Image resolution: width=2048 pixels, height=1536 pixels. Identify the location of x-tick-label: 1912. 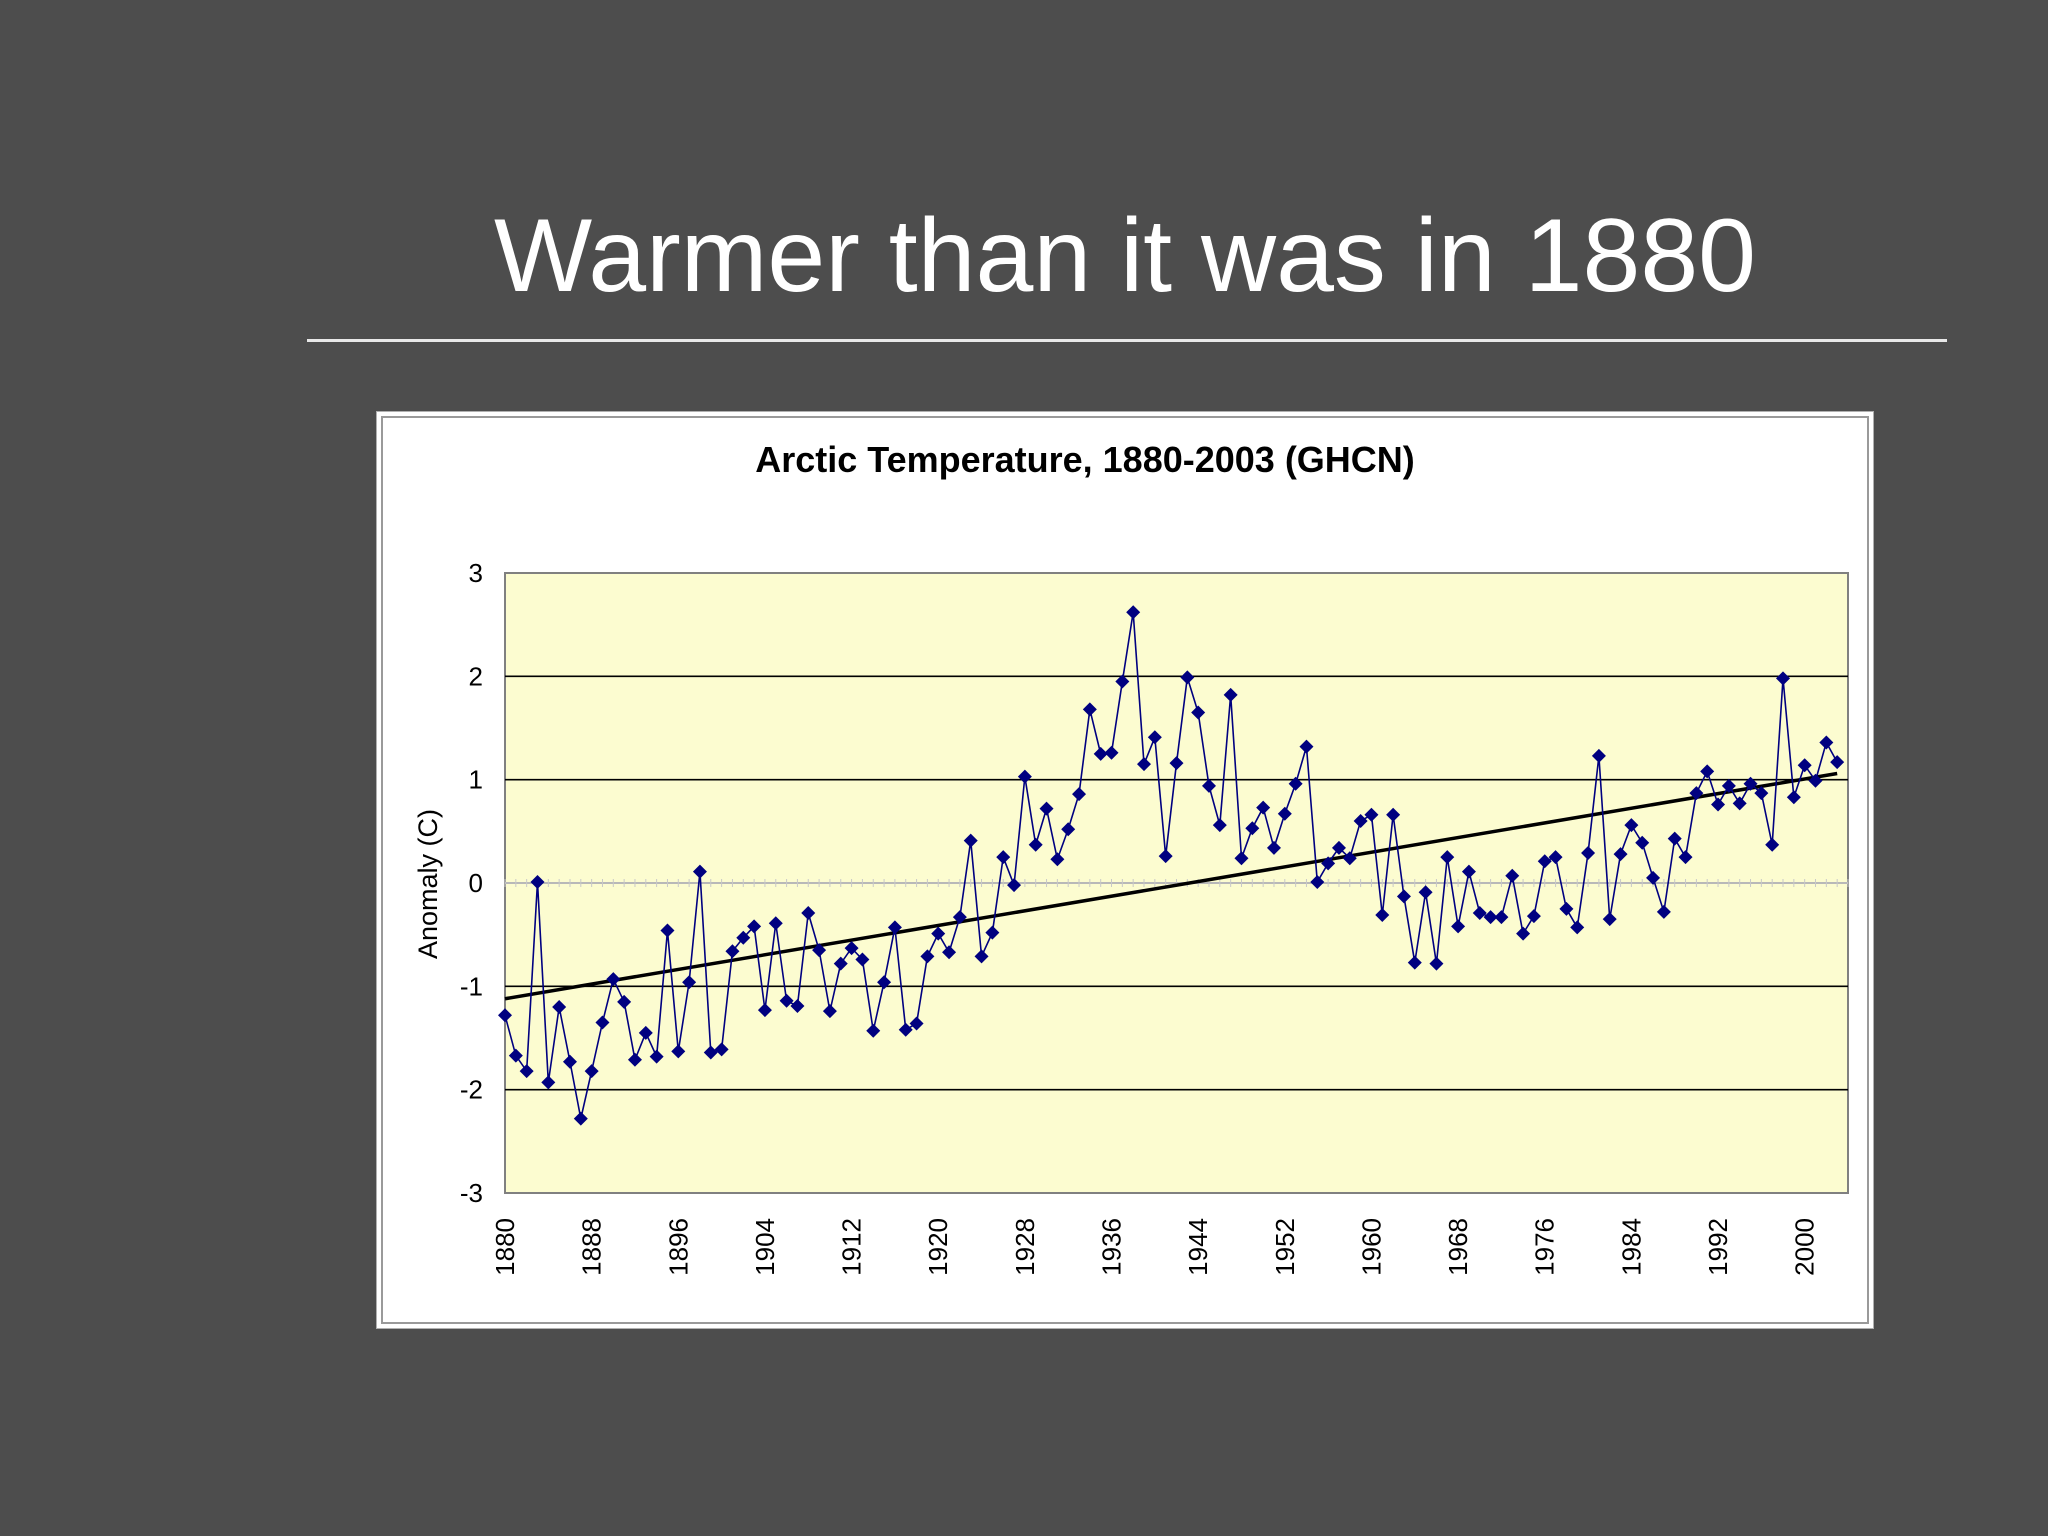
(852, 1247).